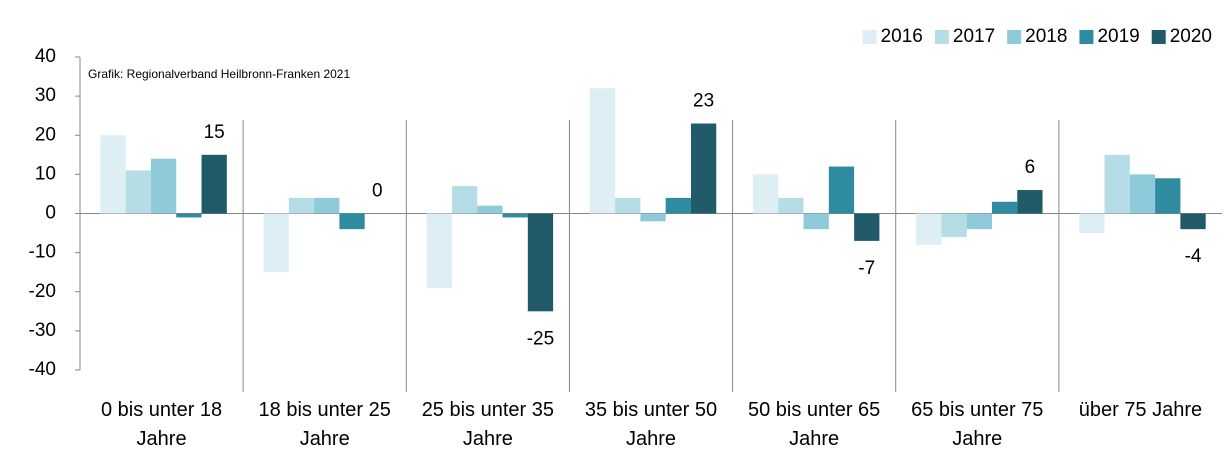 The image size is (1225, 450). Describe the element at coordinates (1046, 36) in the screenshot. I see `legend-label: 2018` at that location.